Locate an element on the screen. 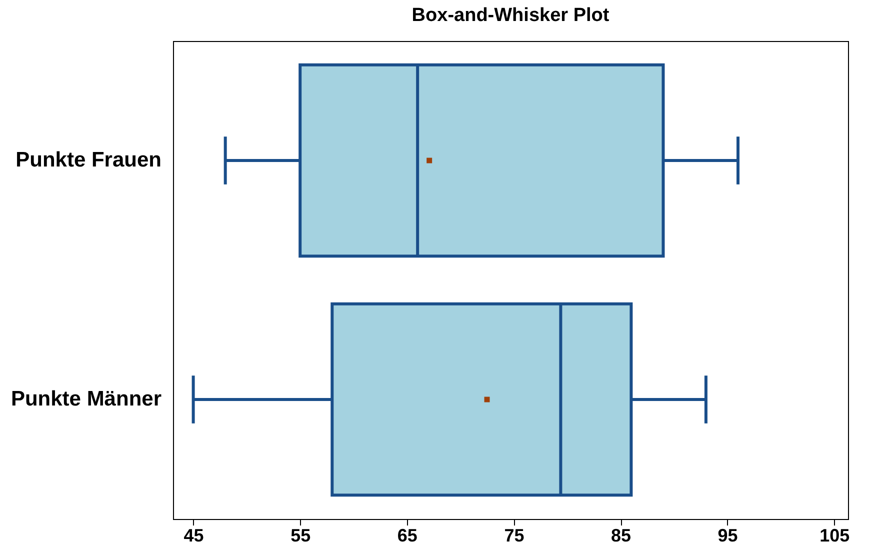 Image resolution: width=896 pixels, height=557 pixels. chart-title: Box-and-Whisker Plot is located at coordinates (511, 15).